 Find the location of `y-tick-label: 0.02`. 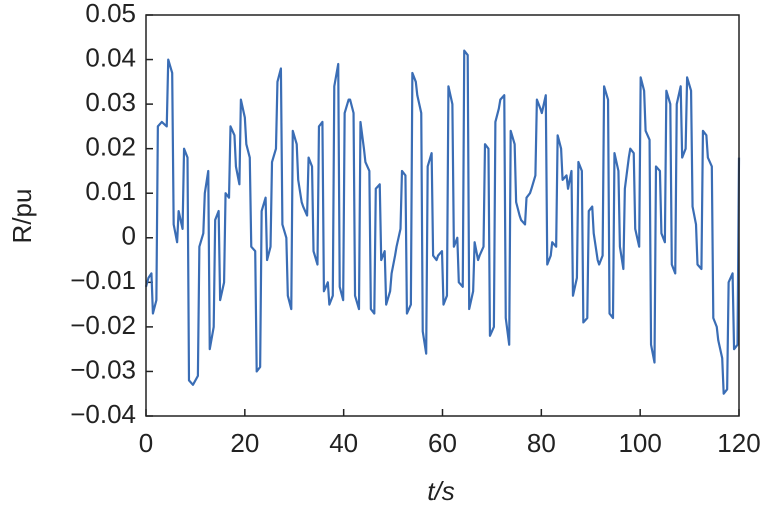

y-tick-label: 0.02 is located at coordinates (110, 147).